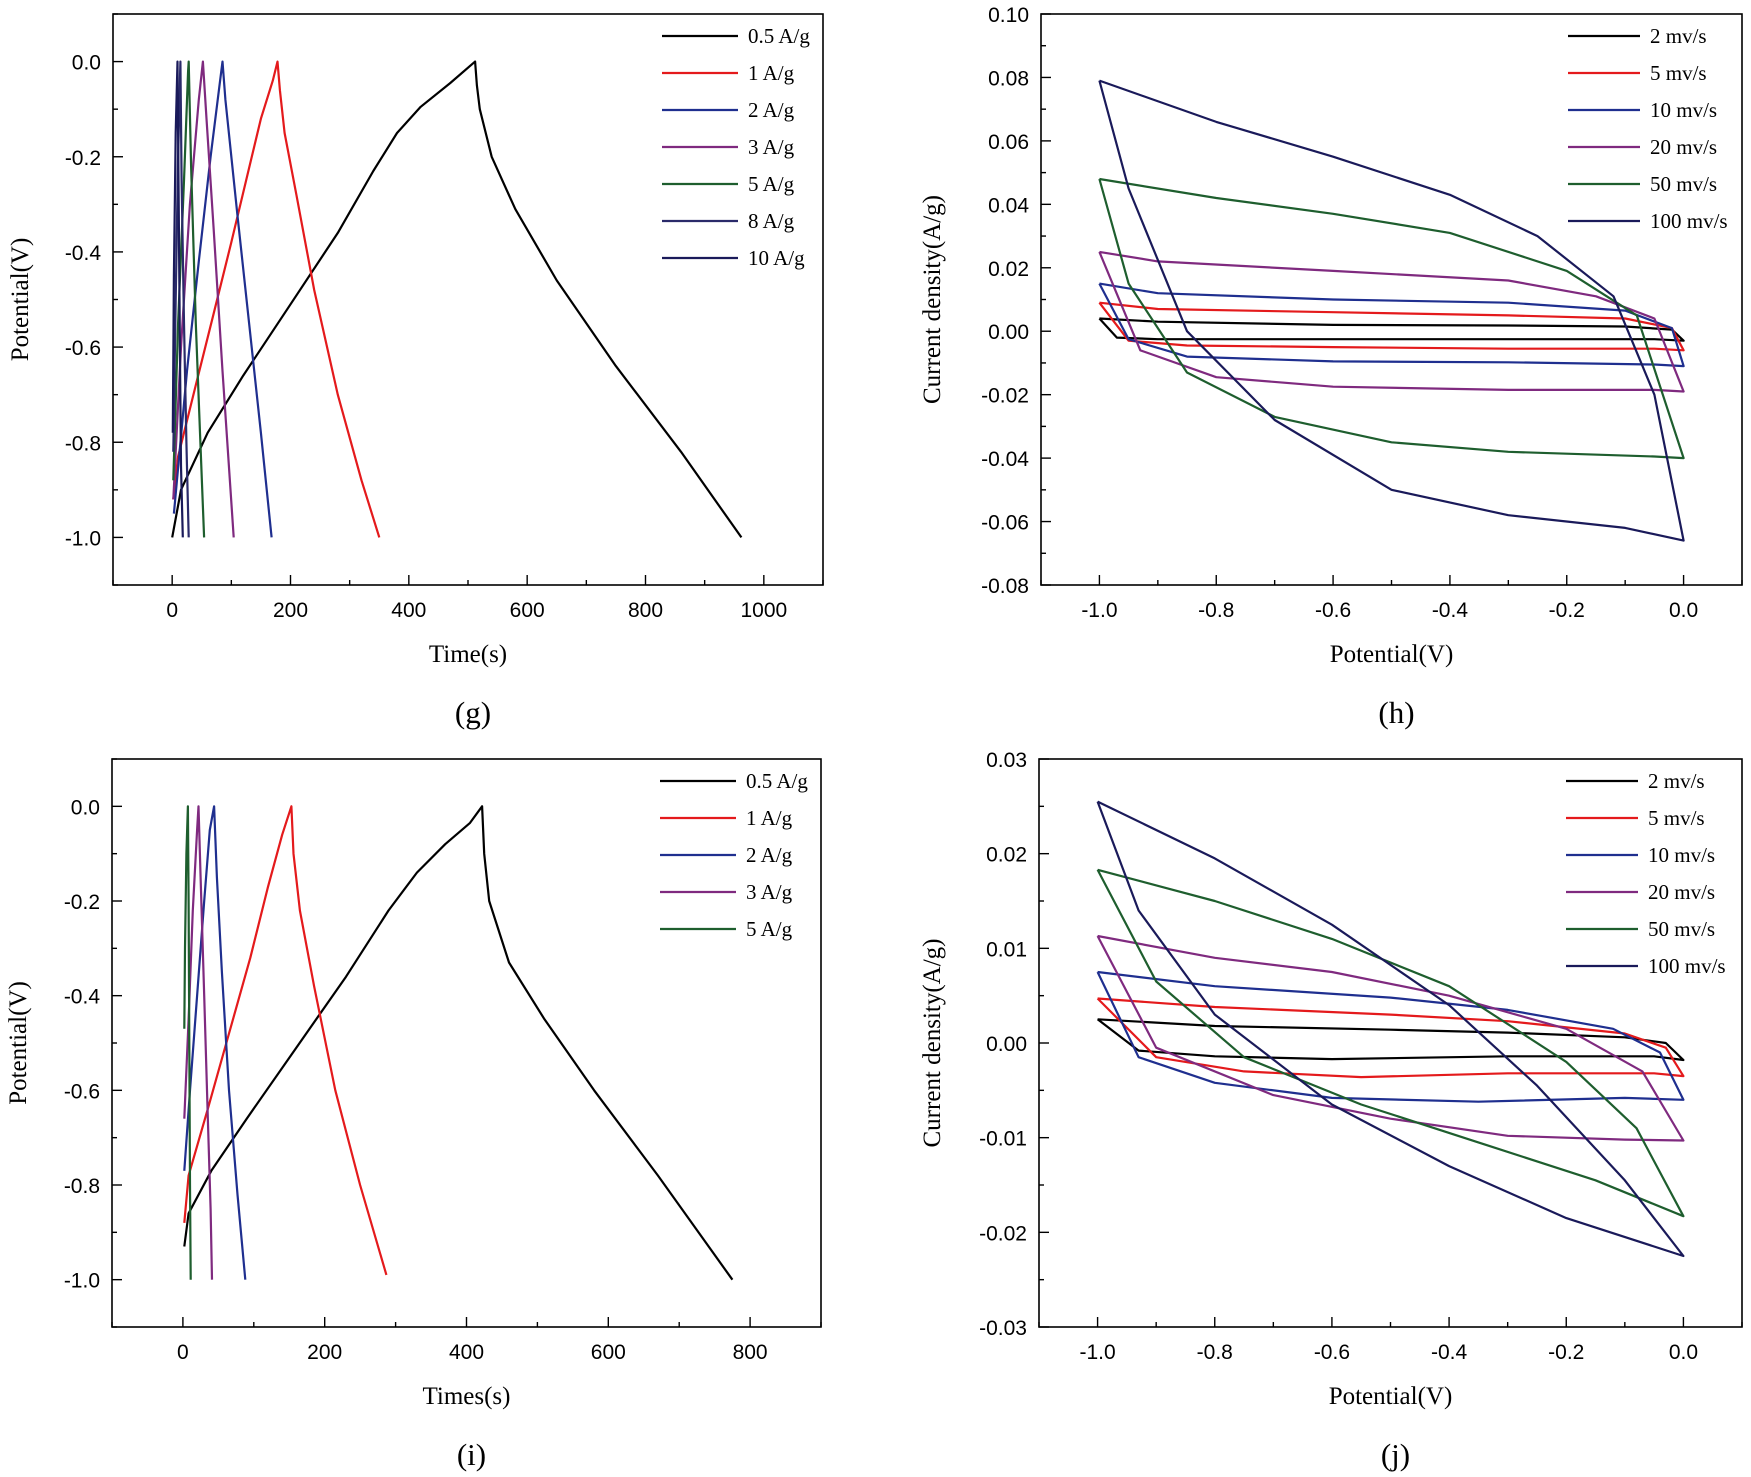 This screenshot has height=1477, width=1751. Describe the element at coordinates (769, 855) in the screenshot. I see `legend-label: 2 A/g` at that location.